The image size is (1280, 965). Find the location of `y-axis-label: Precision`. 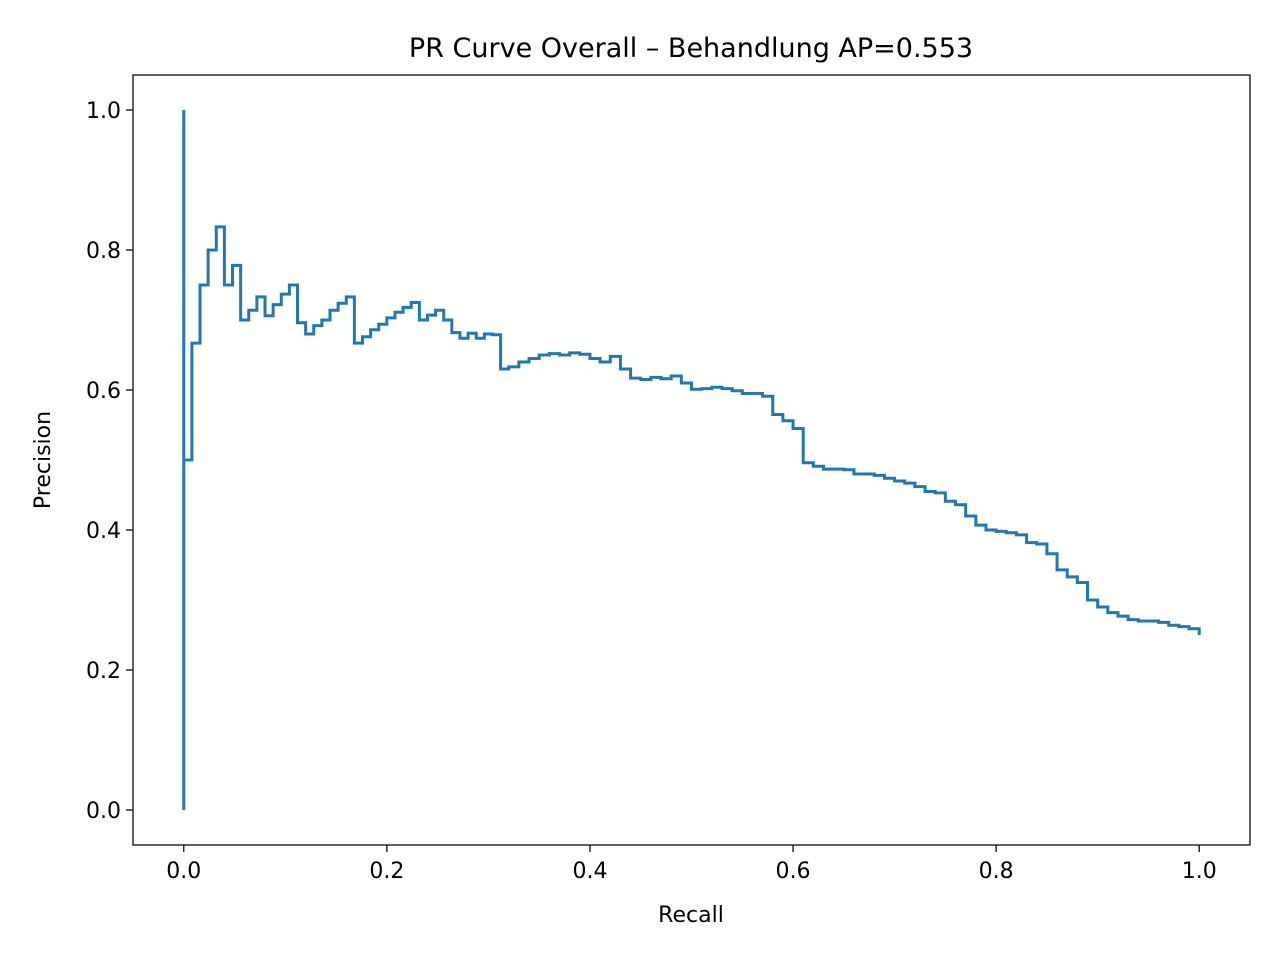

y-axis-label: Precision is located at coordinates (43, 460).